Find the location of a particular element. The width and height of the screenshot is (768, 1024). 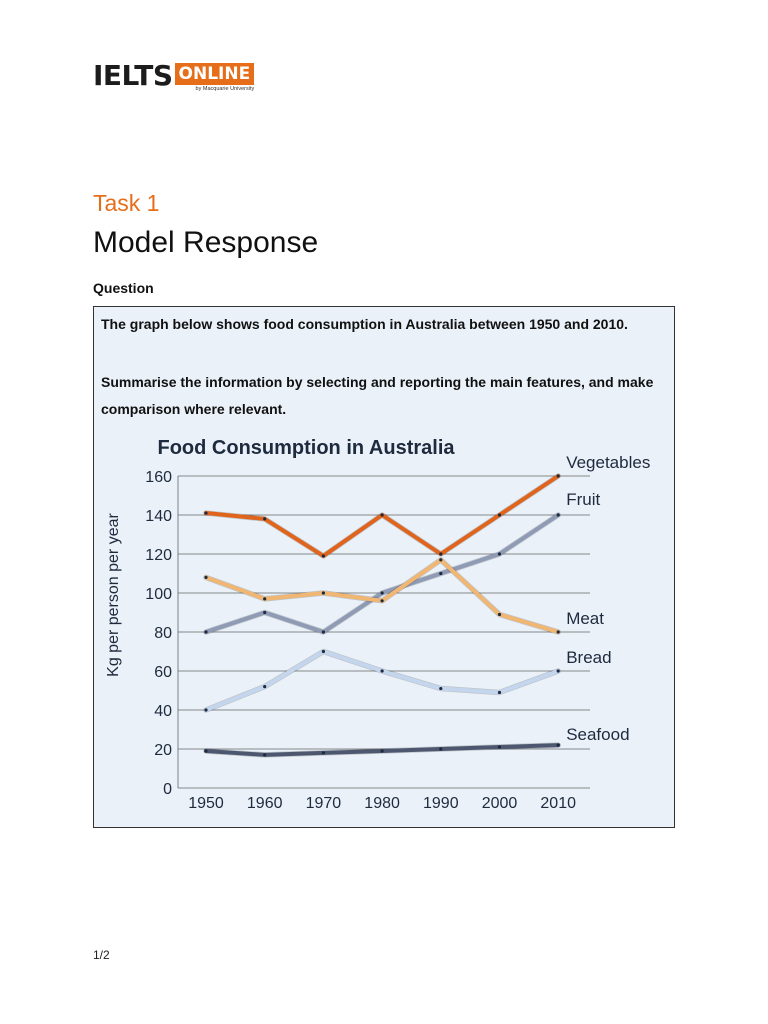

series-label-vegetables: Vegetables is located at coordinates (608, 462).